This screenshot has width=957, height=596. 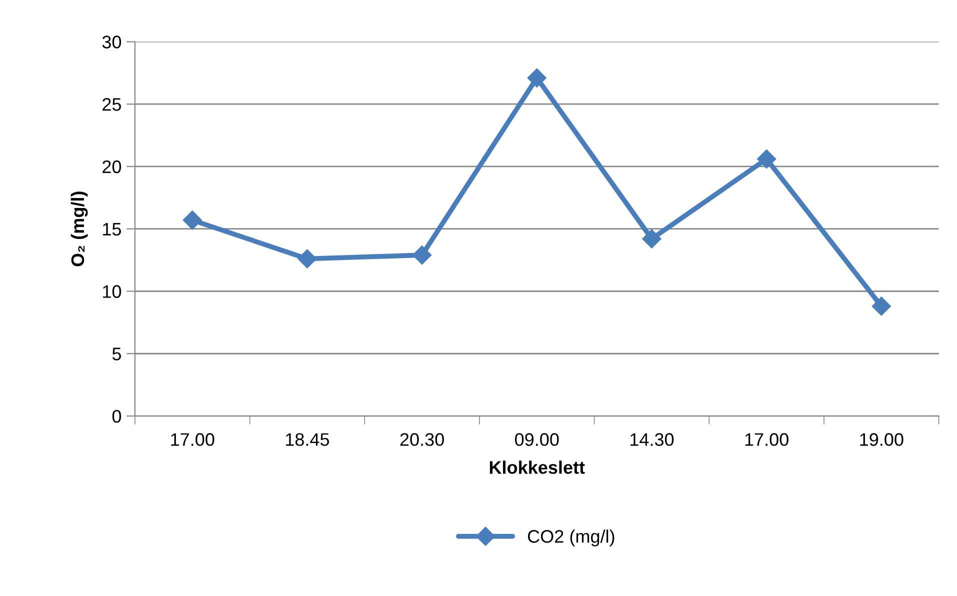 I want to click on x-tick-label: 20.30, so click(x=422, y=439).